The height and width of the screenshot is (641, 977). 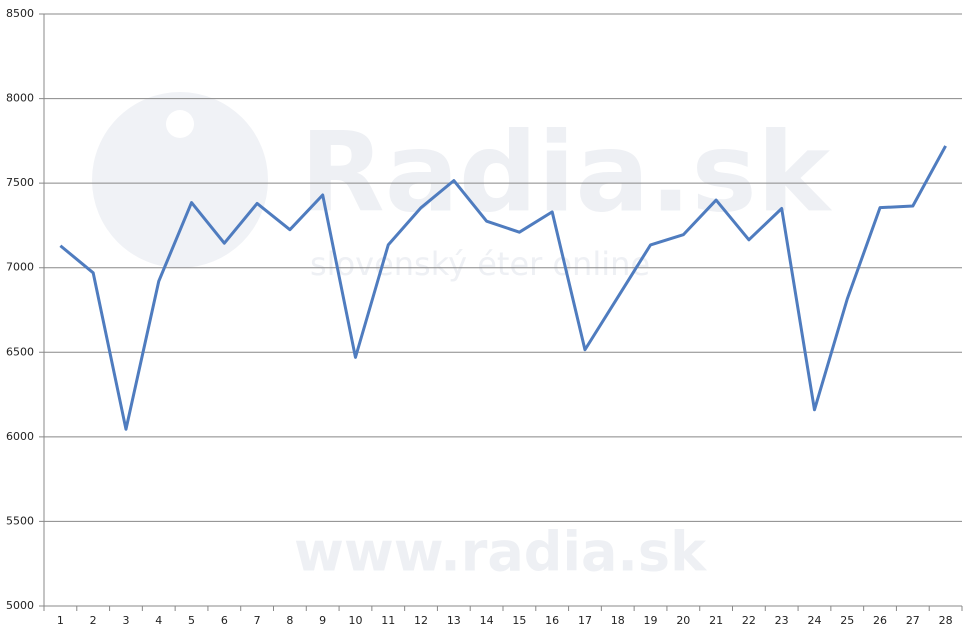 I want to click on y-tick-label: 7000, so click(x=20, y=267).